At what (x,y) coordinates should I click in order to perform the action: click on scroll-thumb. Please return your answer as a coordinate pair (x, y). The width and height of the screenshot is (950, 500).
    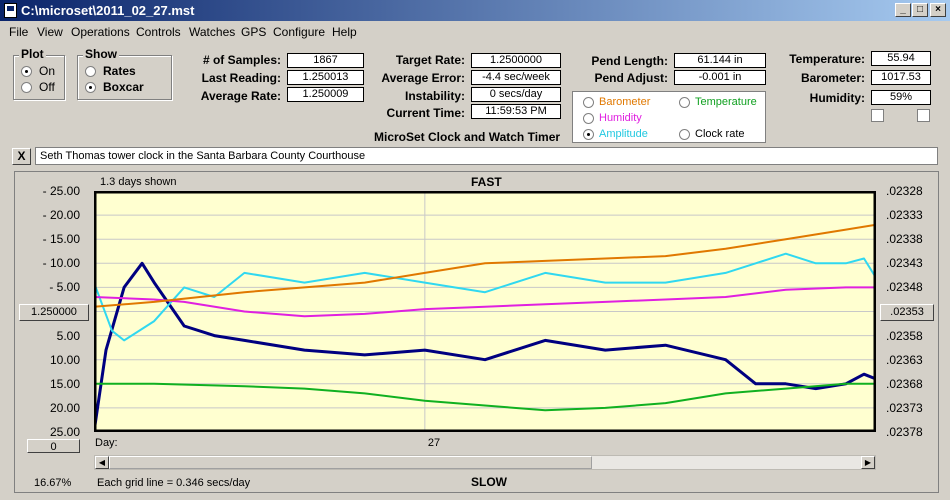
    Looking at the image, I should click on (350, 462).